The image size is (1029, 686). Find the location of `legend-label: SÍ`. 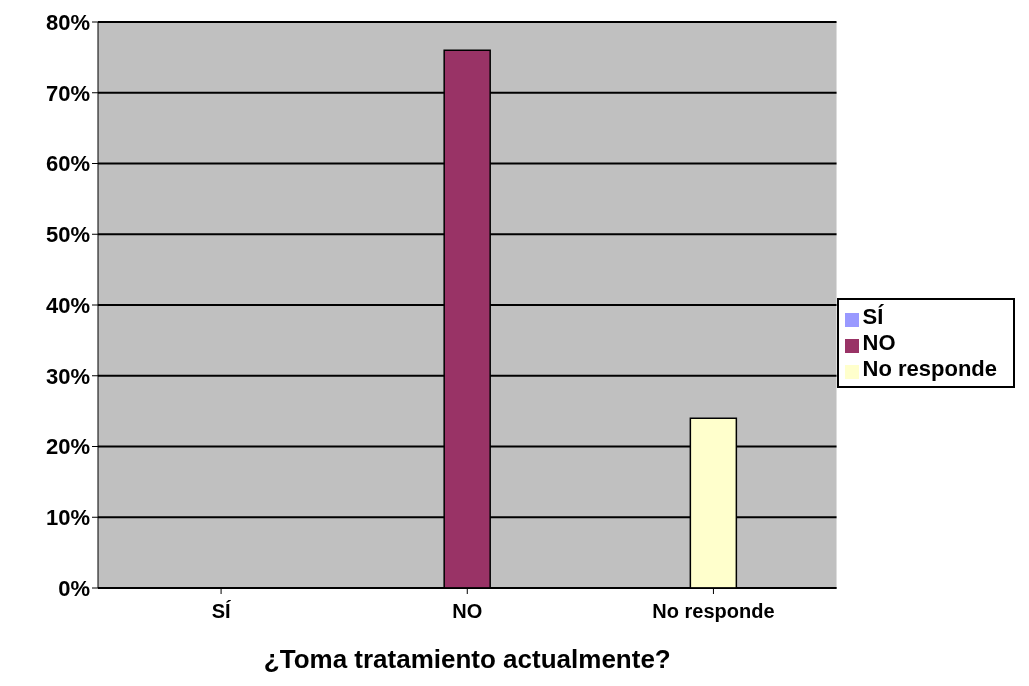

legend-label: SÍ is located at coordinates (873, 316).